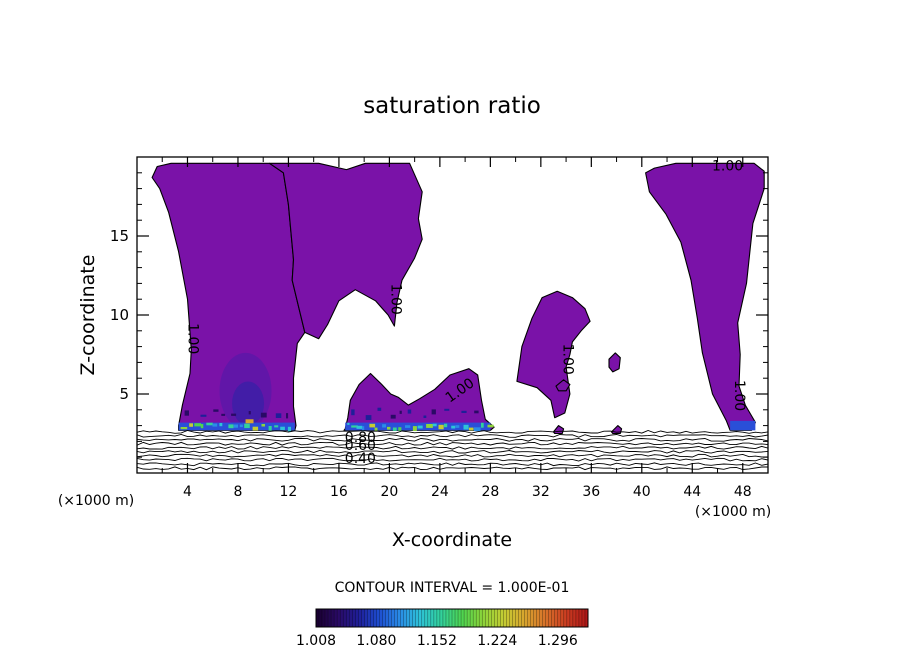 This screenshot has height=654, width=904. Describe the element at coordinates (743, 425) in the screenshot. I see `cloud-base-band` at that location.